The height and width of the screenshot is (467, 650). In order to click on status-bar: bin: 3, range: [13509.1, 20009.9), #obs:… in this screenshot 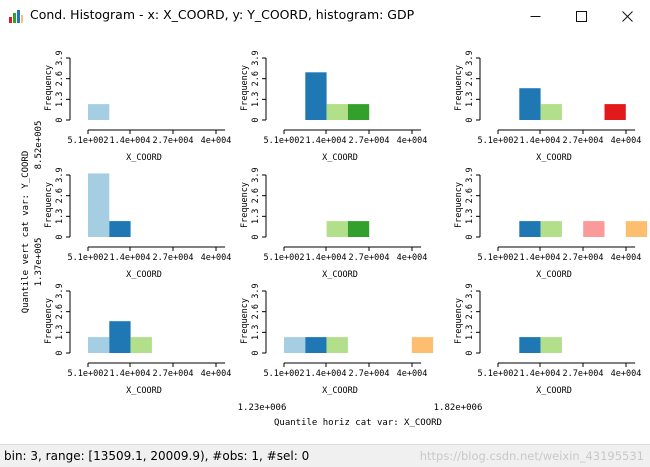, I will do `click(325, 455)`.